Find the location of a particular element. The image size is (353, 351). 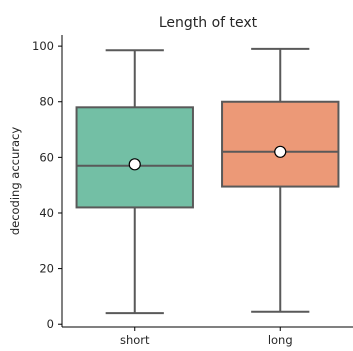

y-tick-label: 100 is located at coordinates (43, 46).